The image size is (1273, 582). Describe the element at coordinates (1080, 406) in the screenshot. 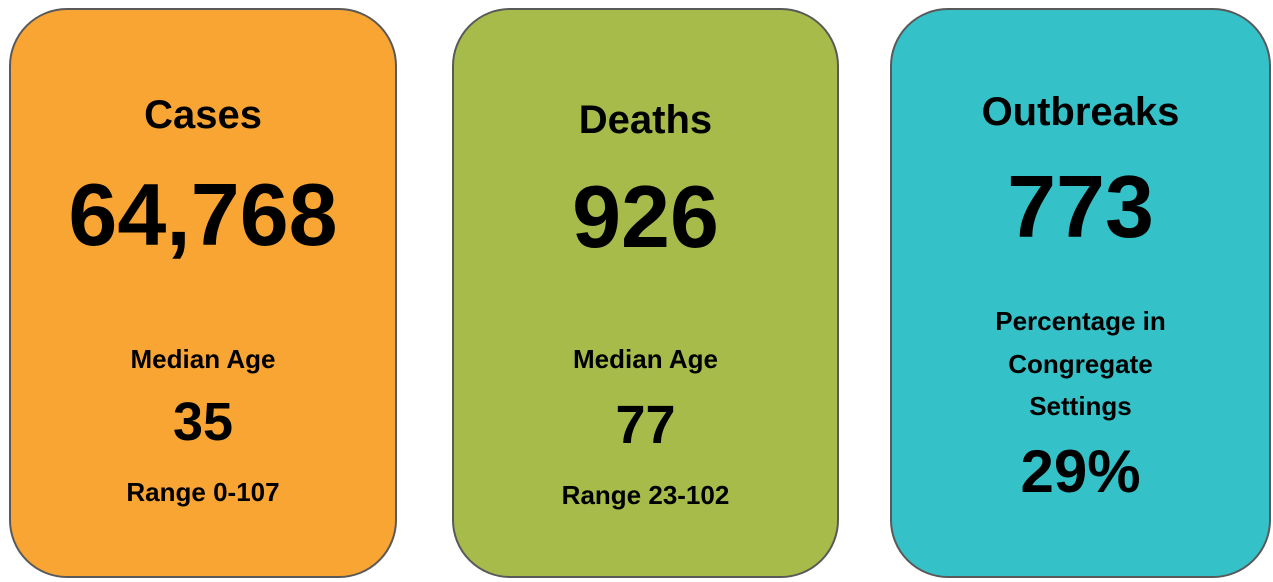

I see `card-label: Settings` at that location.